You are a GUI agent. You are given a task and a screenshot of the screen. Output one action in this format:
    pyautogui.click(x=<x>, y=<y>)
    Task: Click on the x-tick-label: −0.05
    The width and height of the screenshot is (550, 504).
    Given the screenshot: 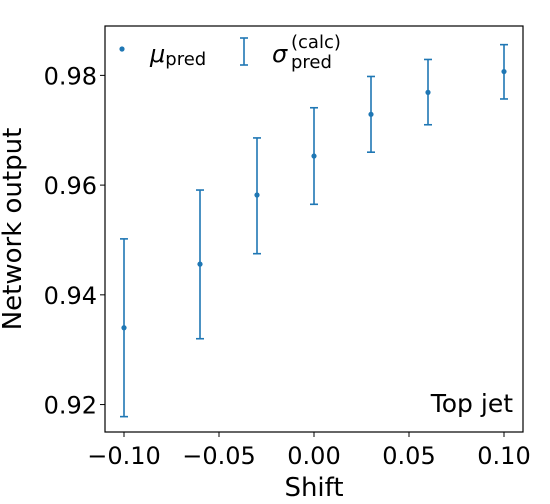 What is the action you would take?
    pyautogui.click(x=219, y=456)
    